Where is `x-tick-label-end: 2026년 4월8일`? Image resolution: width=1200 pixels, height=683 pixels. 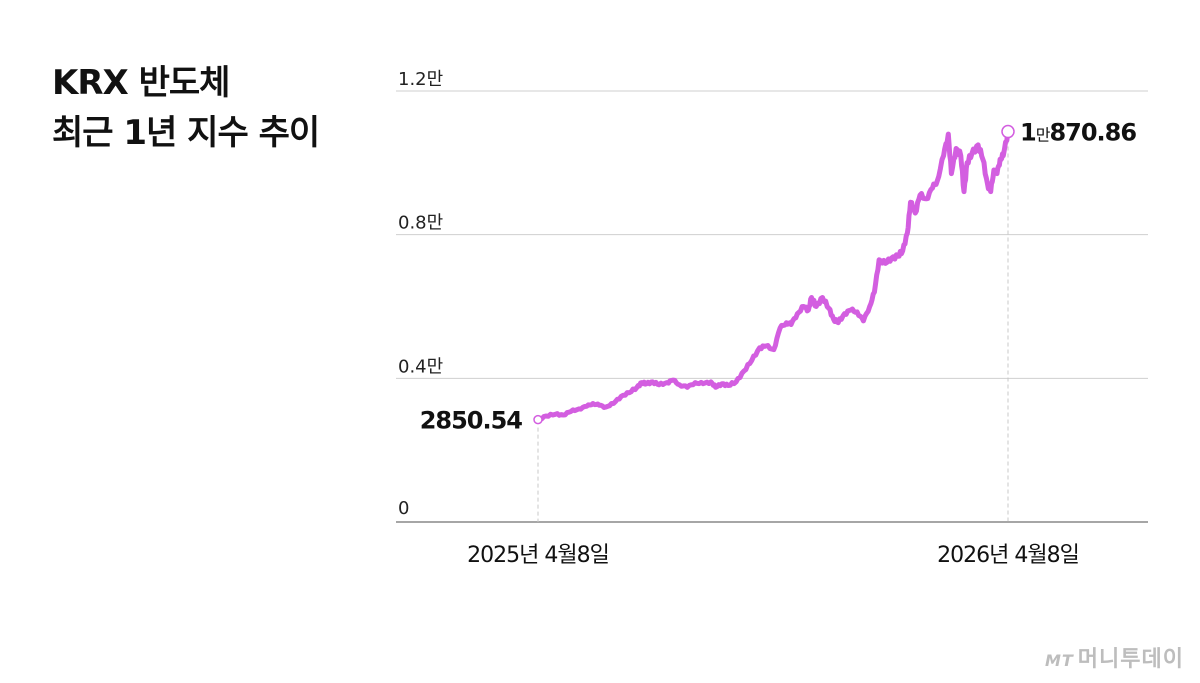 x-tick-label-end: 2026년 4월8일 is located at coordinates (1008, 555).